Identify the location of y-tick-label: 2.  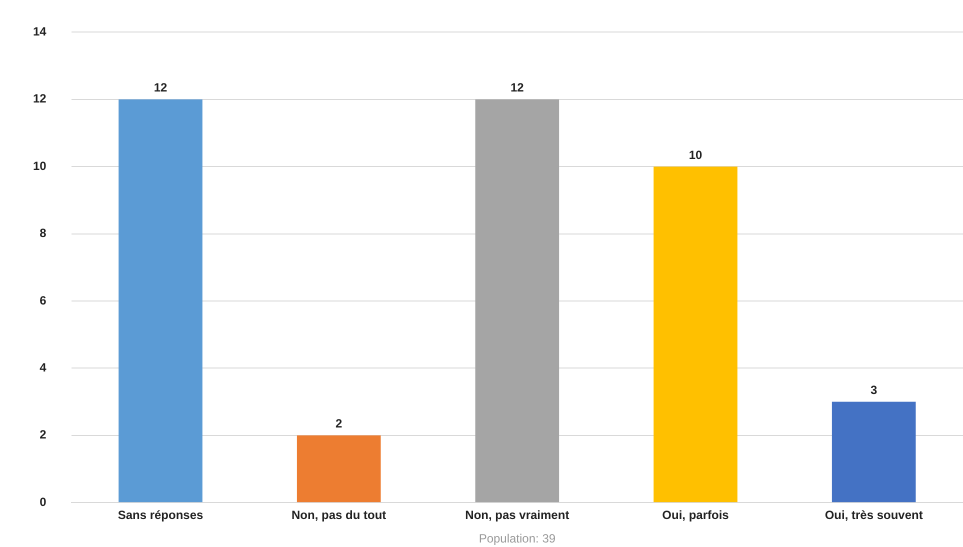
(43, 435).